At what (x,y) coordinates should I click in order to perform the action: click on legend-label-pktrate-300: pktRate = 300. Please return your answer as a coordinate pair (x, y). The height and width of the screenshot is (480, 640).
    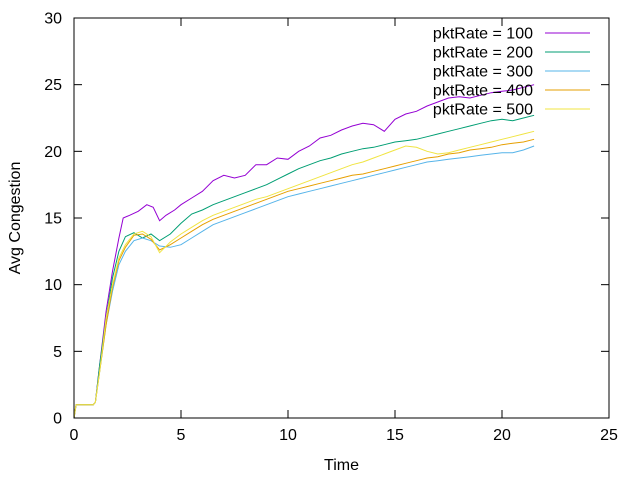
    Looking at the image, I should click on (483, 72).